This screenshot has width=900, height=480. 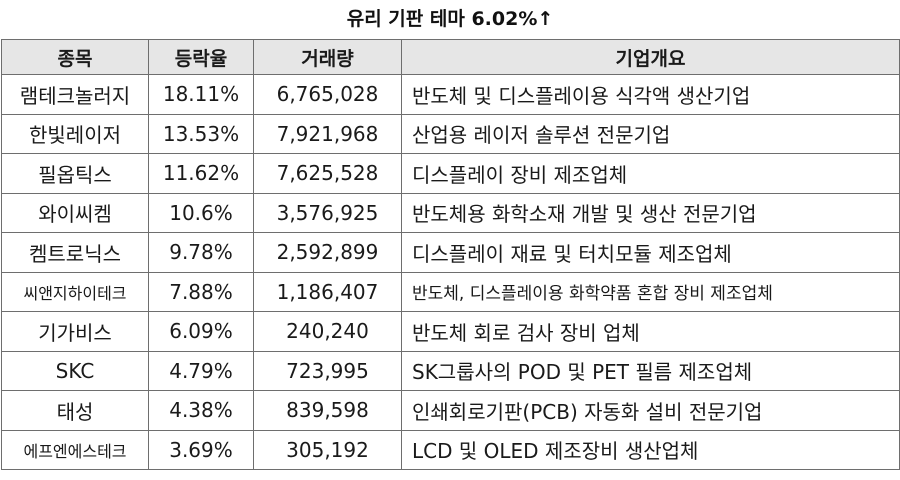 I want to click on stock-name: SKC, so click(x=75, y=370).